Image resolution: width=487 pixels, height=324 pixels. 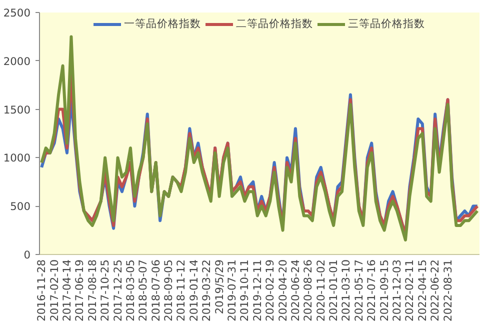 What do you see at coordinates (54, 290) in the screenshot?
I see `x-tick-label: 2017-02-10` at bounding box center [54, 290].